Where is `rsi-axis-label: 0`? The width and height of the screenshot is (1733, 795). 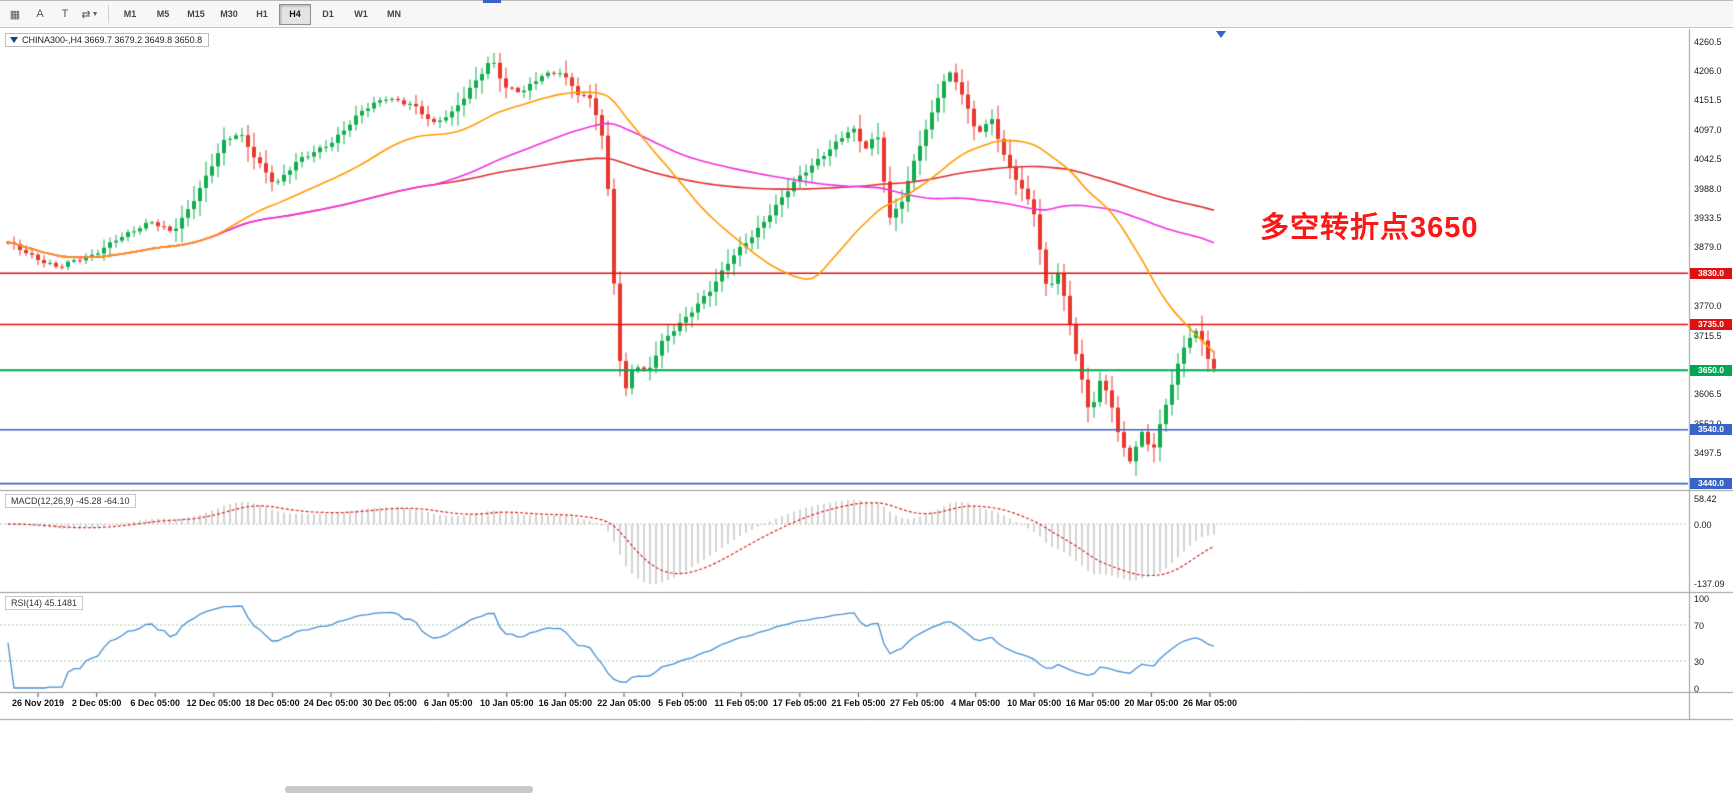 rsi-axis-label: 0 is located at coordinates (1697, 688).